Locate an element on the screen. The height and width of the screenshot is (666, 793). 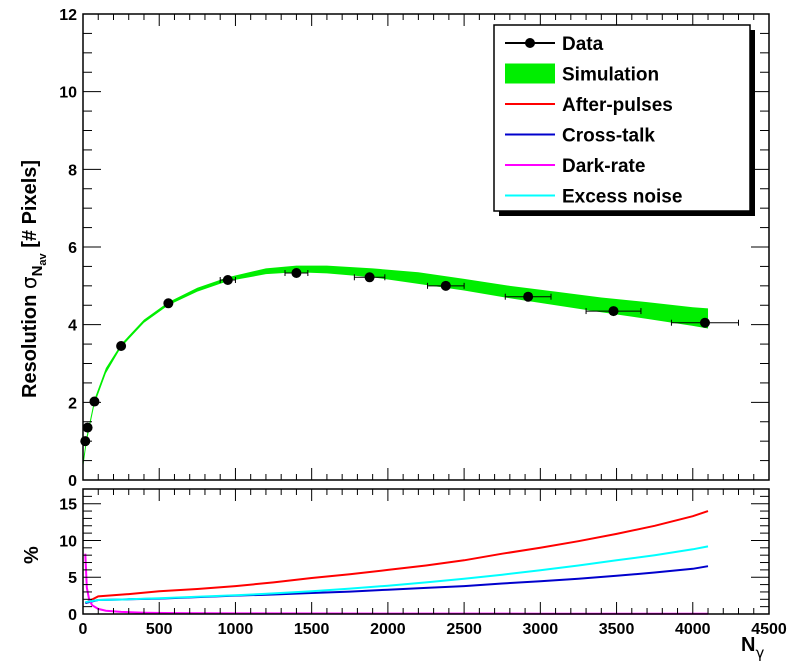
ratio-x-tick-label: 1500 is located at coordinates (312, 629).